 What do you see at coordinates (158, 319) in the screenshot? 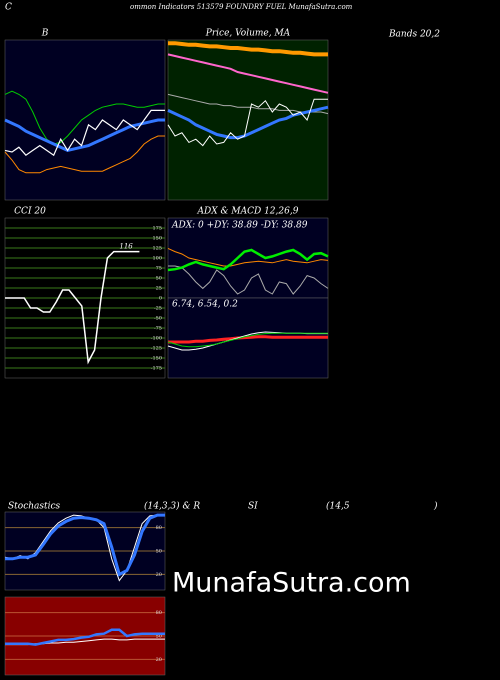
I see `y-tick-label: -50` at bounding box center [158, 319].